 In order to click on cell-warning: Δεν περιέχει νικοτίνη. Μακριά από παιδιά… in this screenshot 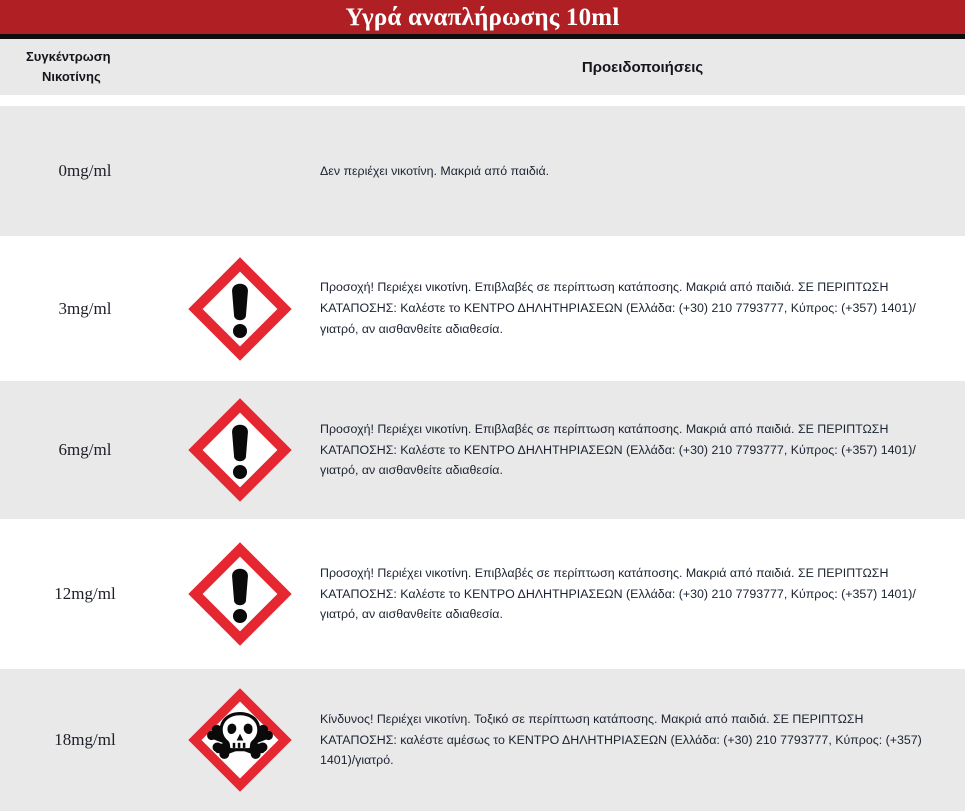, I will do `click(435, 170)`.